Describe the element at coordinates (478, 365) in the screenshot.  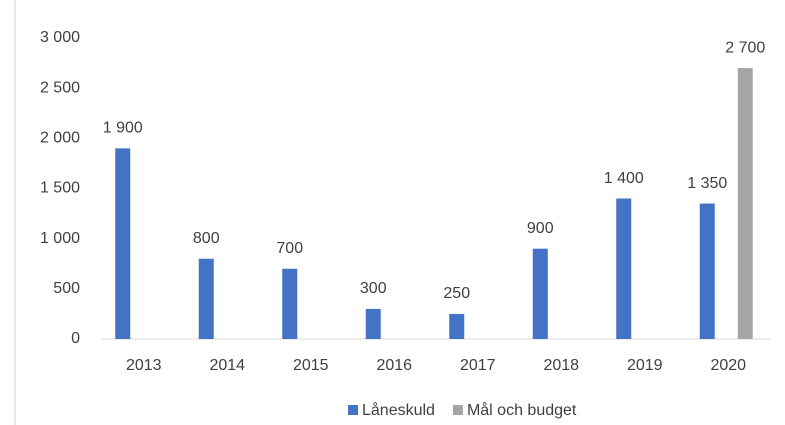
I see `x-tick-label: 2017` at that location.